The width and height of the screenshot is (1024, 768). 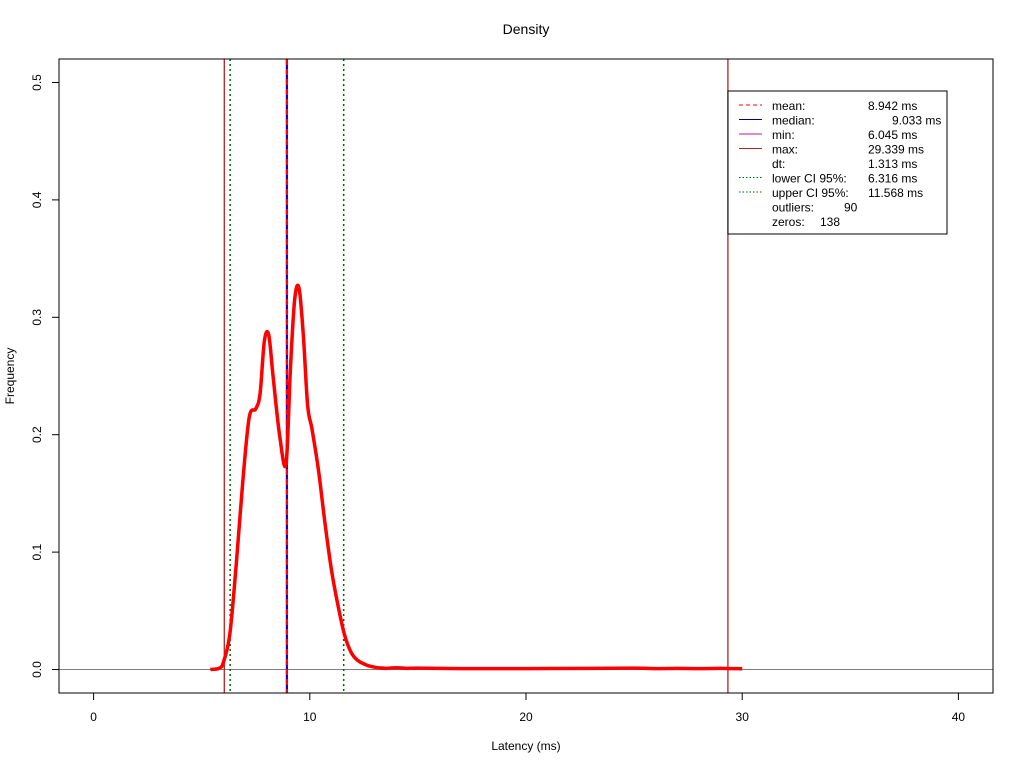 What do you see at coordinates (959, 717) in the screenshot?
I see `x-tick-label-4: 40` at bounding box center [959, 717].